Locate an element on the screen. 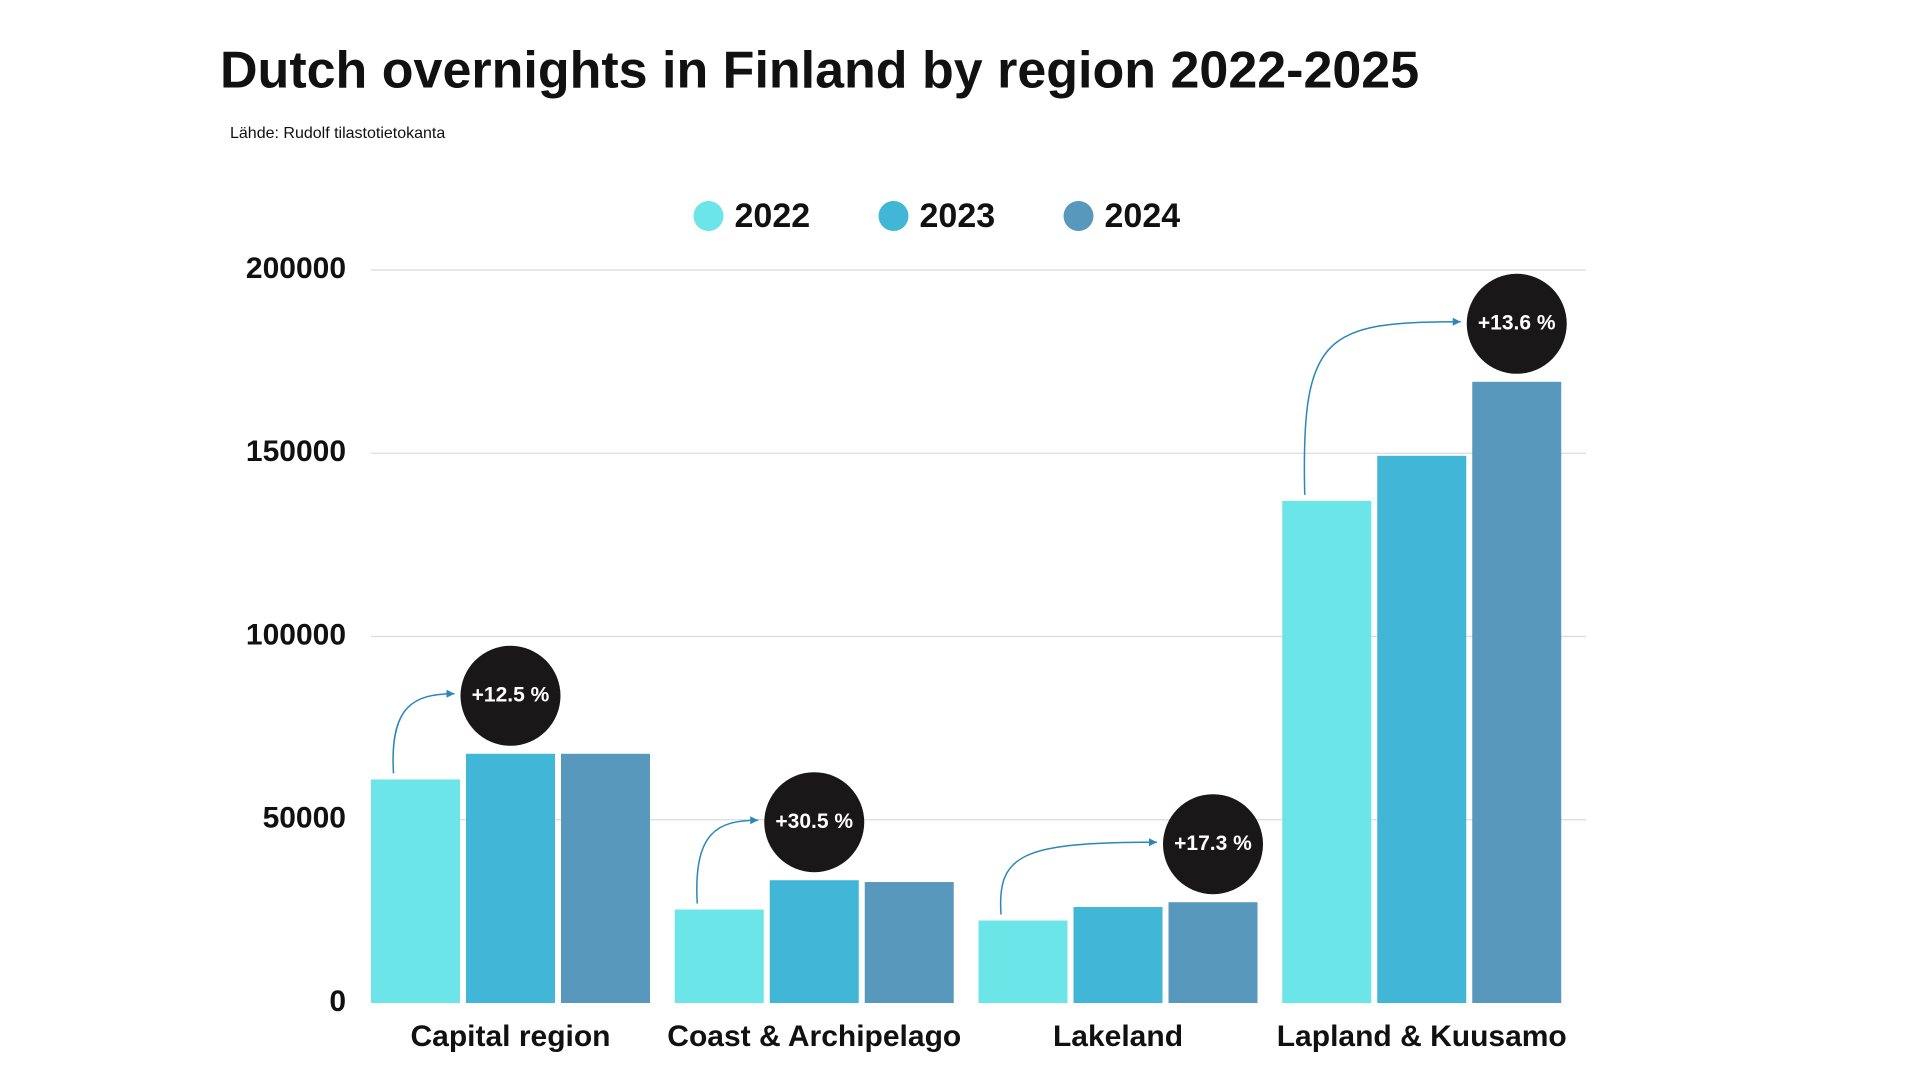  legend-label: 2023 is located at coordinates (958, 216).